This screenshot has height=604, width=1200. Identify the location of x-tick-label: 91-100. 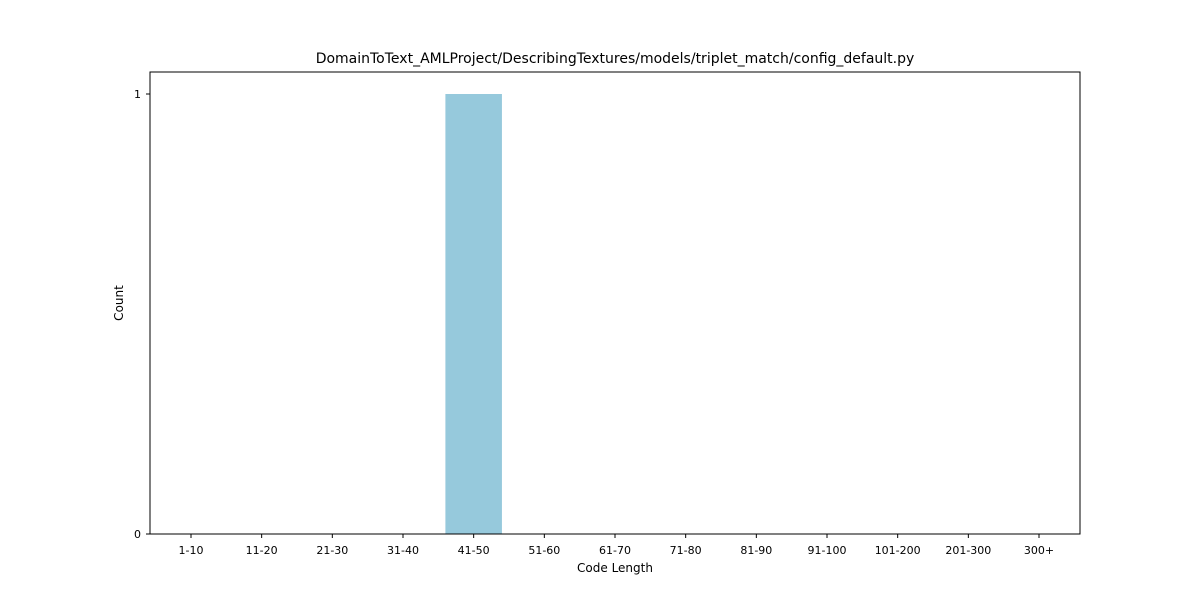
(827, 550).